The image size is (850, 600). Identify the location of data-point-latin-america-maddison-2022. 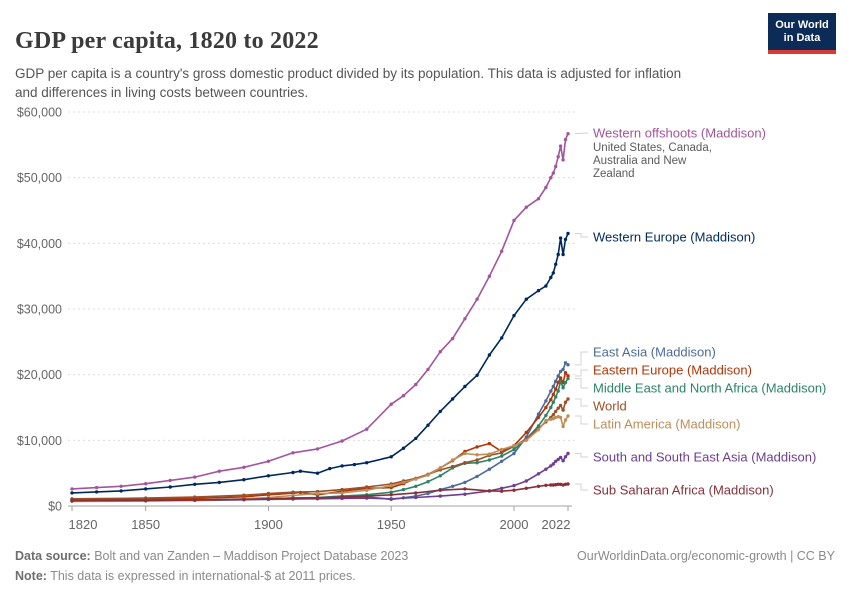
(568, 416).